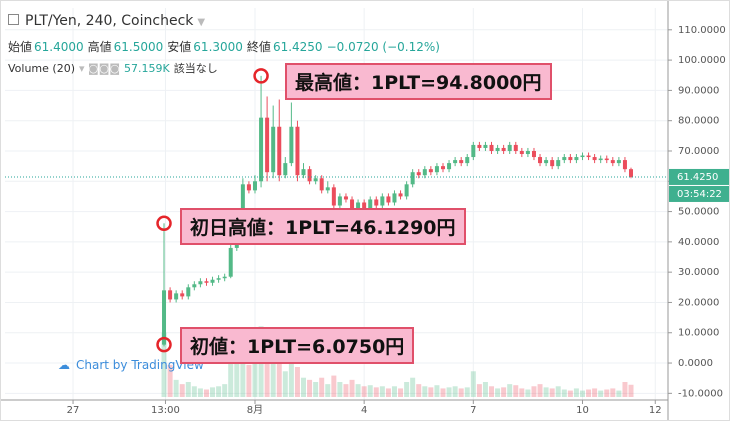 The width and height of the screenshot is (730, 421). I want to click on dropdown-arrow: ▼, so click(201, 22).